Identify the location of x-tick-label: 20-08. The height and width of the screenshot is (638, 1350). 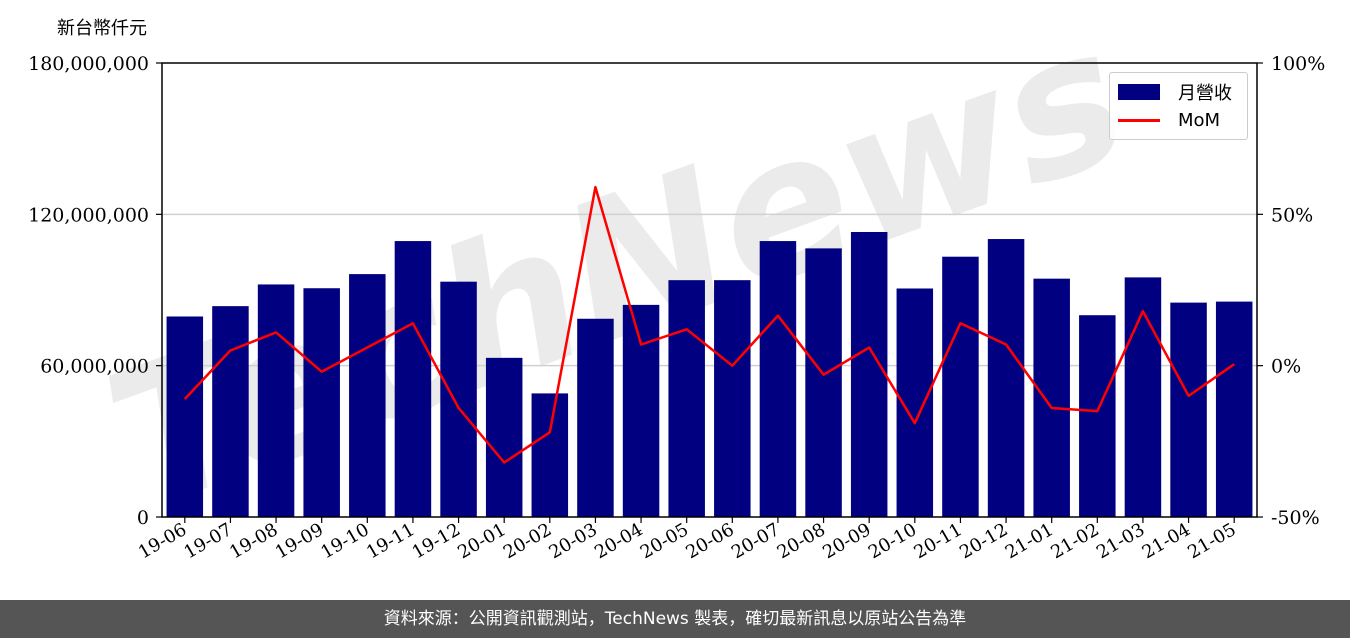
(801, 541).